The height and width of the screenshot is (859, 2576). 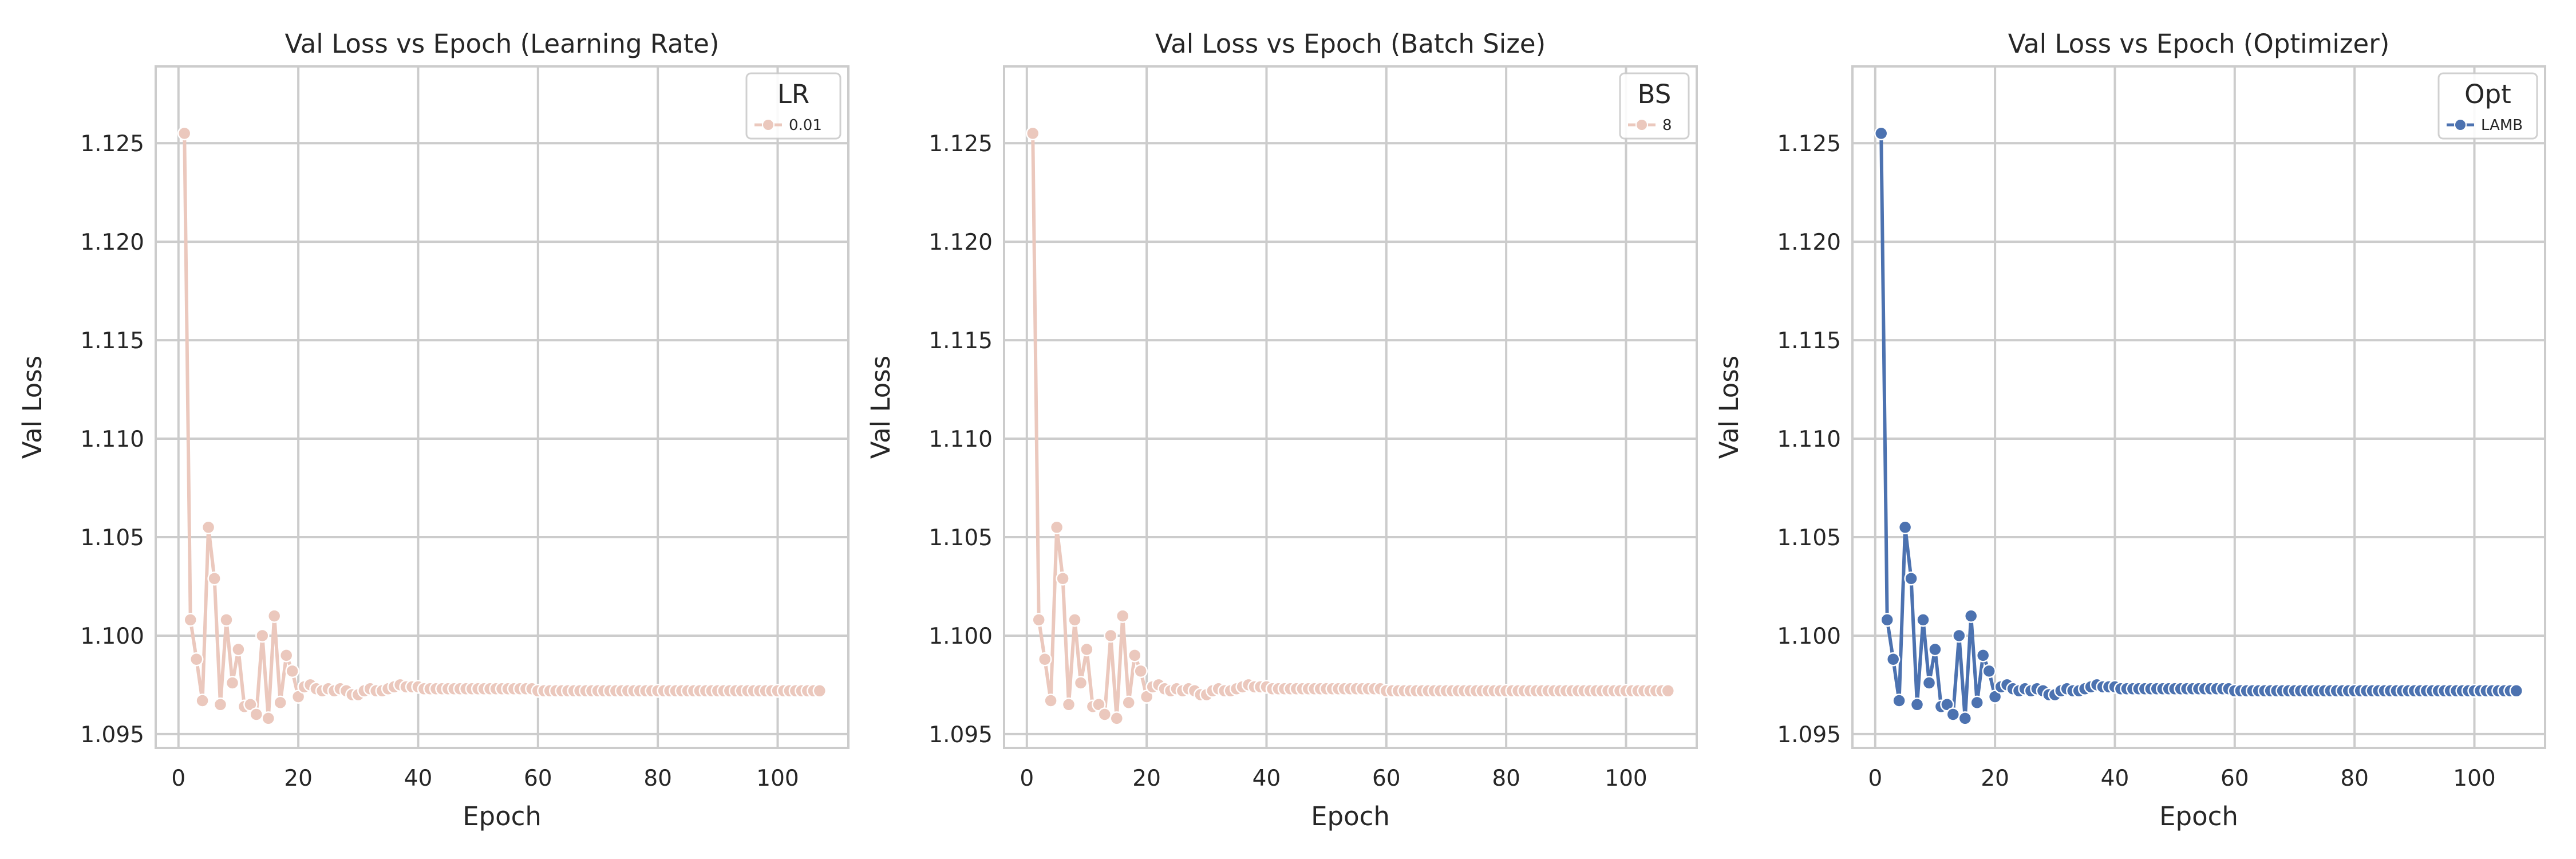 What do you see at coordinates (2487, 94) in the screenshot?
I see `legend-title: Opt` at bounding box center [2487, 94].